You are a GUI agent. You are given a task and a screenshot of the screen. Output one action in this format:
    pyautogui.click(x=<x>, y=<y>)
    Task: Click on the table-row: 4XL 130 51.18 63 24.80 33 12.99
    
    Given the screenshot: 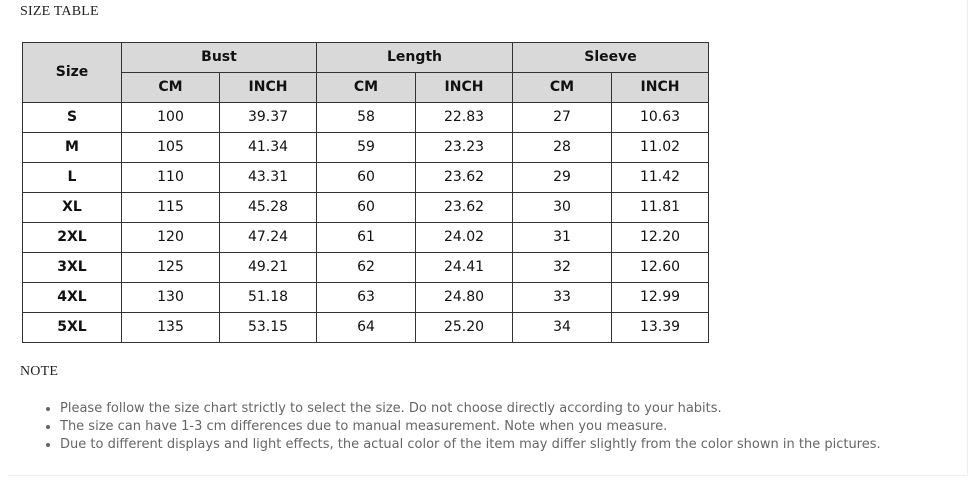 What is the action you would take?
    pyautogui.click(x=365, y=297)
    